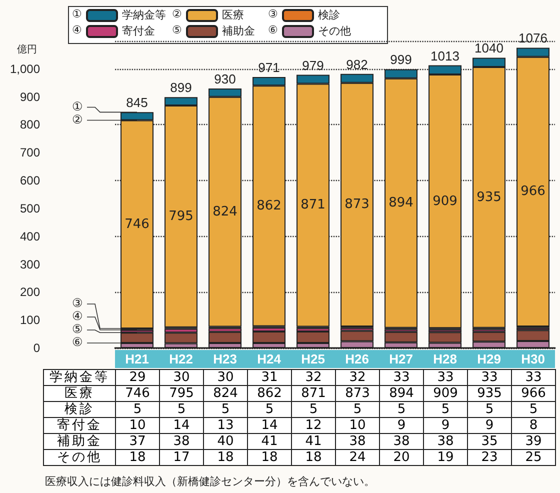 The image size is (560, 493). Describe the element at coordinates (329, 15) in the screenshot. I see `legend-label: 検診` at that location.